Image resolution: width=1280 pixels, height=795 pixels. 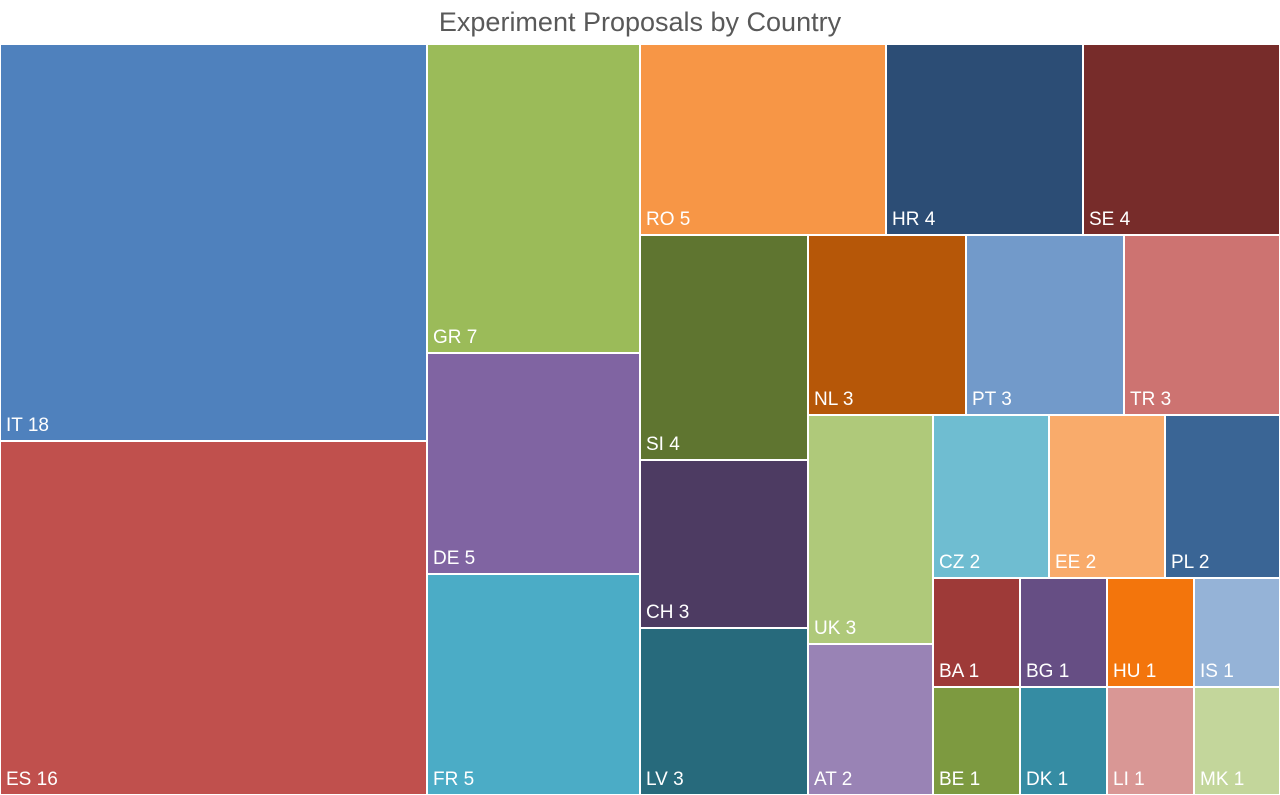 I want to click on treemap-cell-label: BE 1, so click(x=960, y=779).